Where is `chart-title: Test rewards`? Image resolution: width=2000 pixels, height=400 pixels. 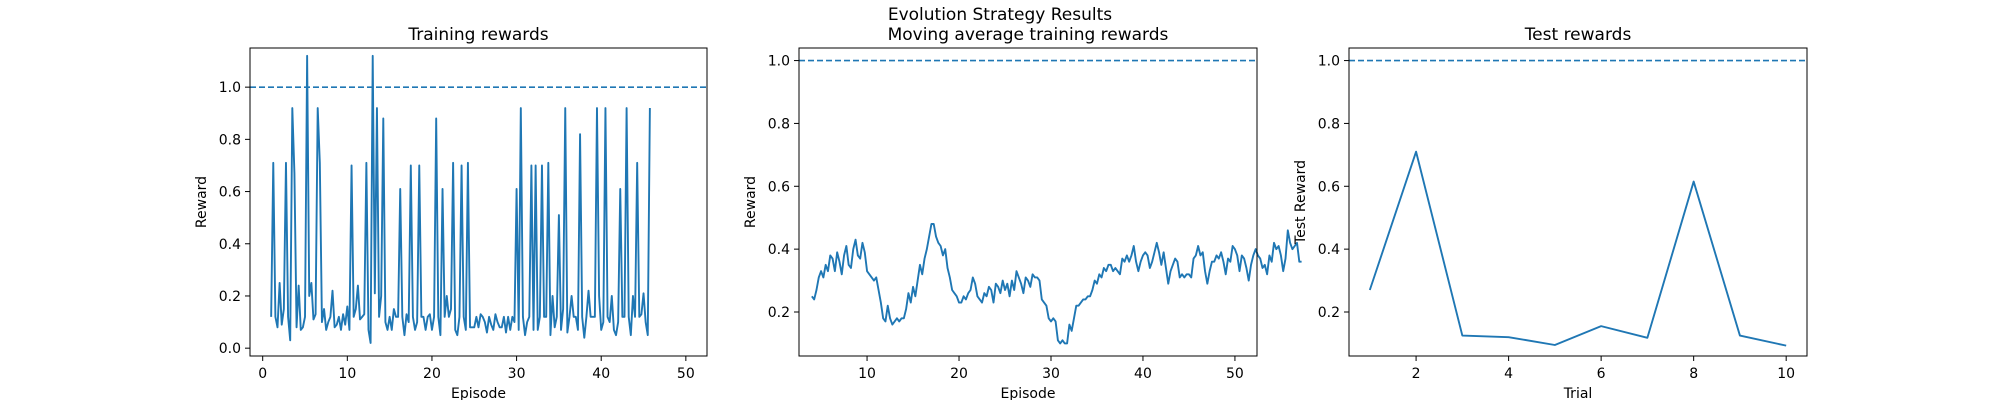 chart-title: Test rewards is located at coordinates (1578, 35).